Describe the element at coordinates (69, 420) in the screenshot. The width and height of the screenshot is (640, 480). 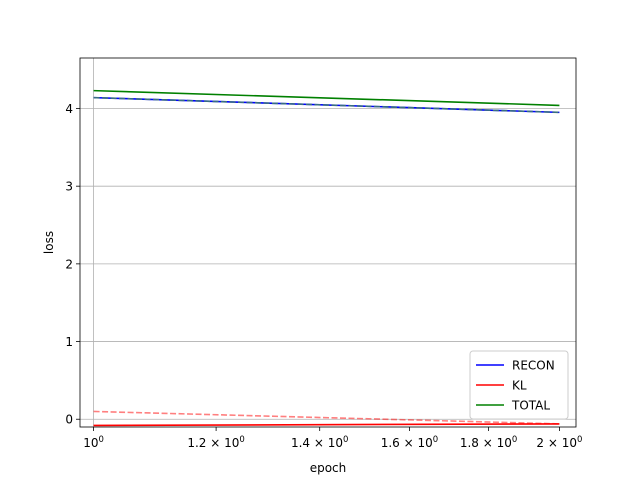
I see `y-tick-label: 0` at that location.